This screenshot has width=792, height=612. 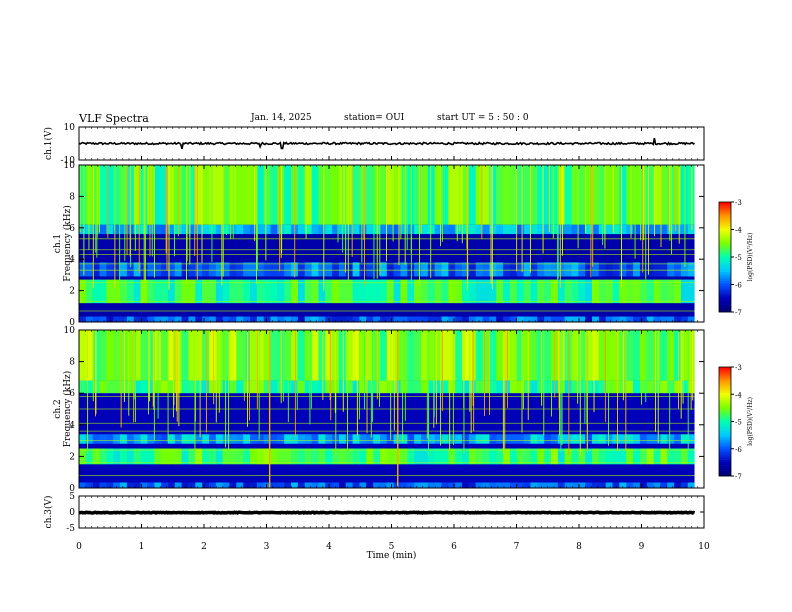 I want to click on y-axis-label-line: Frequency (kHz), so click(x=67, y=243).